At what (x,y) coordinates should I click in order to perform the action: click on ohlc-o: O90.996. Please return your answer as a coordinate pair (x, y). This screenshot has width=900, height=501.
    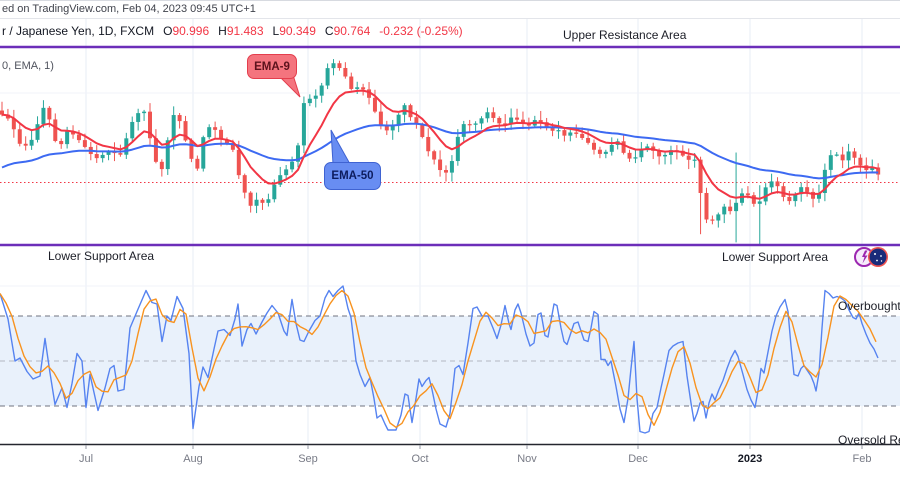
    Looking at the image, I should click on (186, 31).